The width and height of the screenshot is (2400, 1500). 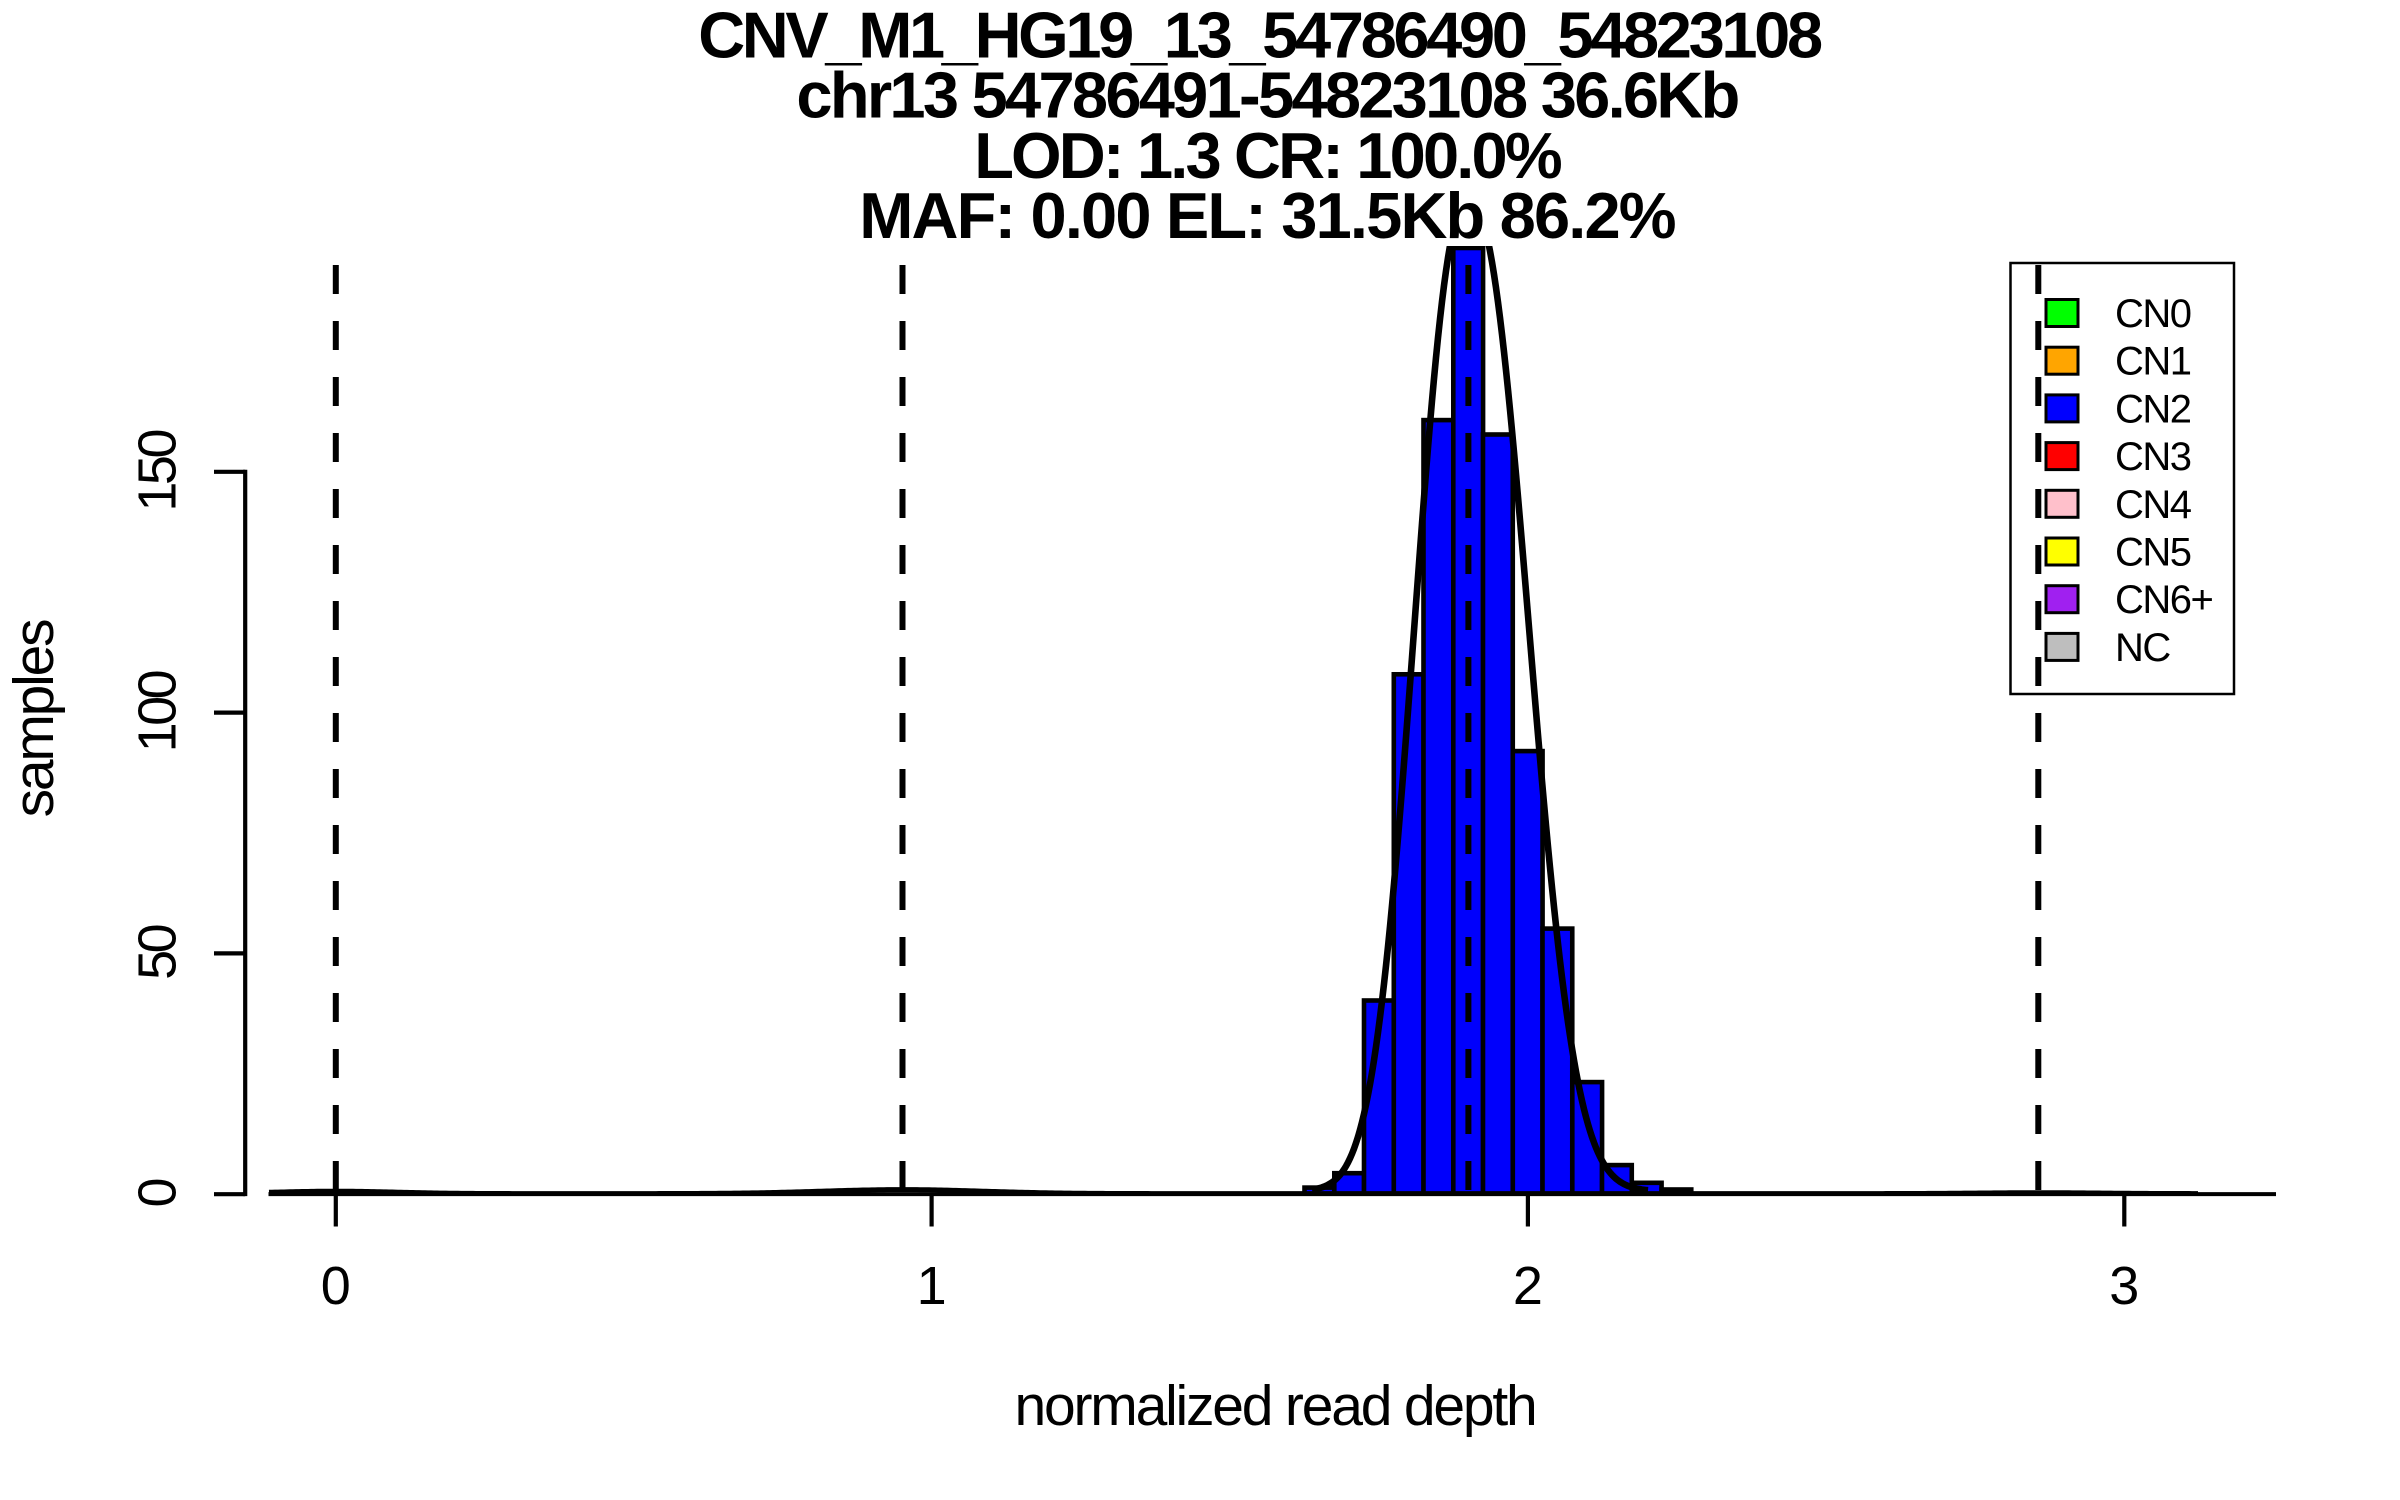 I want to click on svg-text: MAF: 0.00 EL: 31.5Kb 86.2%, so click(x=1267, y=215).